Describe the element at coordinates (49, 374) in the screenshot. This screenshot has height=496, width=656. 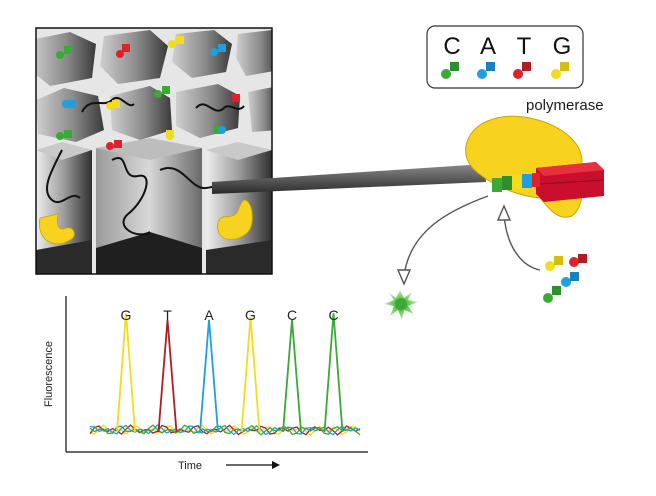
I see `y-axis-label: Fluorescence` at that location.